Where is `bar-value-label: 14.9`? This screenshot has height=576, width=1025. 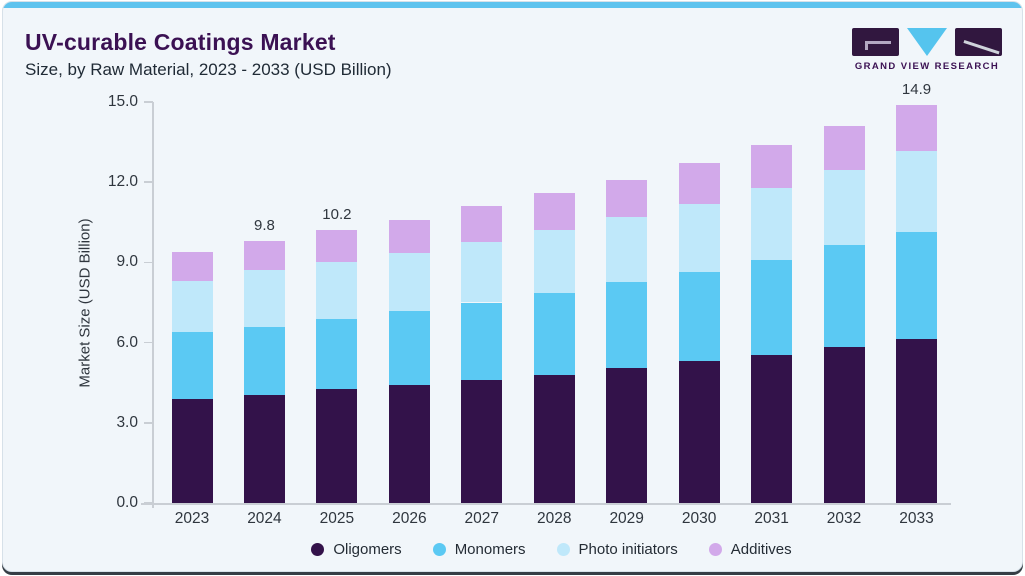 bar-value-label: 14.9 is located at coordinates (916, 89).